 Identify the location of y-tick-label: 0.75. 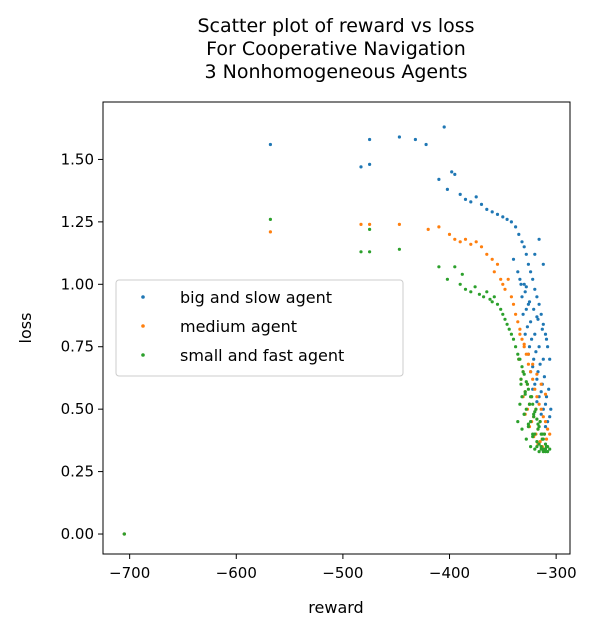
(77, 347).